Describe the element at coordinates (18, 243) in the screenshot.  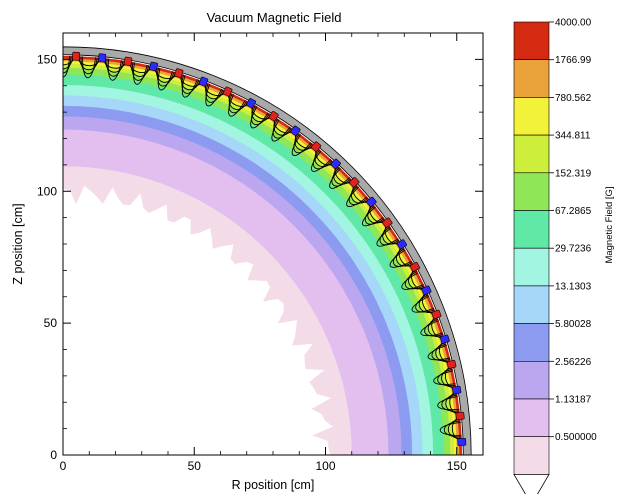
I see `y-axis-label: Z position [cm]` at that location.